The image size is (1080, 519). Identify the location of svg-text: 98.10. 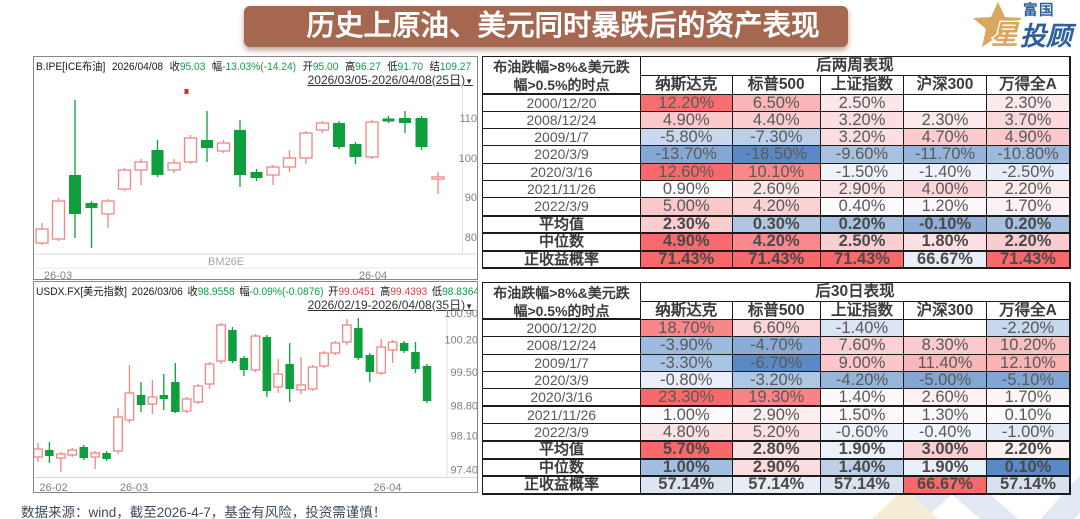
(464, 437).